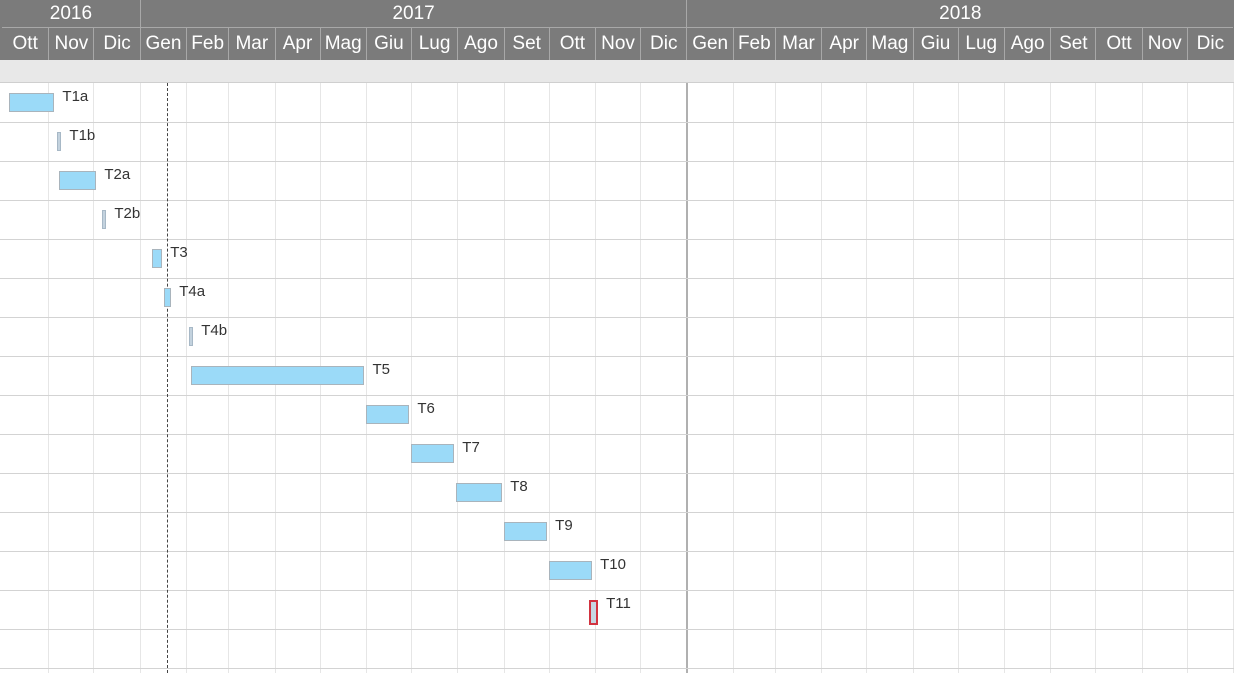 Image resolution: width=1234 pixels, height=673 pixels. What do you see at coordinates (214, 330) in the screenshot?
I see `task-label: T4b` at bounding box center [214, 330].